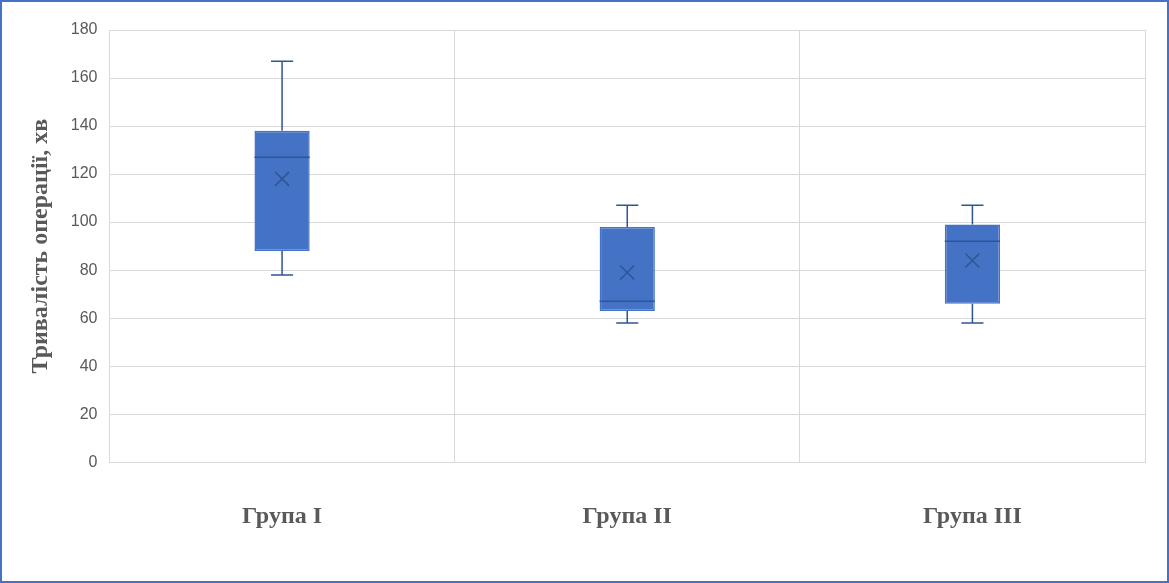  Describe the element at coordinates (627, 514) in the screenshot. I see `x-tick-label: Група II` at that location.